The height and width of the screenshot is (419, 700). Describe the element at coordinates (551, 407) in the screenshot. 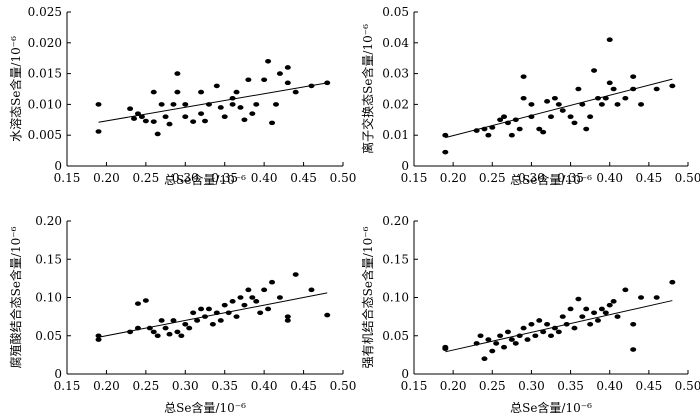

I see `x-axis-label: 总Se含量/10⁻⁶` at that location.